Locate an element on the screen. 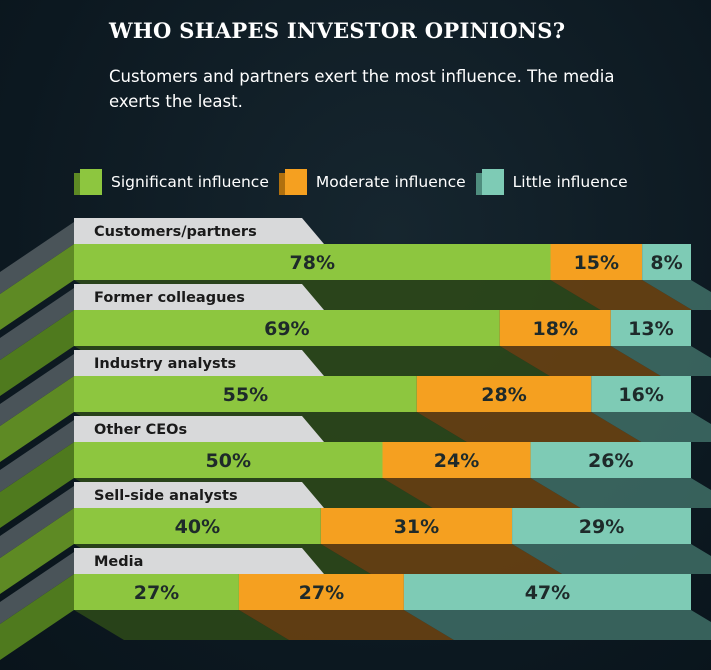 The image size is (711, 670). value-label-sell-side-analysts-little-influence: 29% is located at coordinates (601, 527).